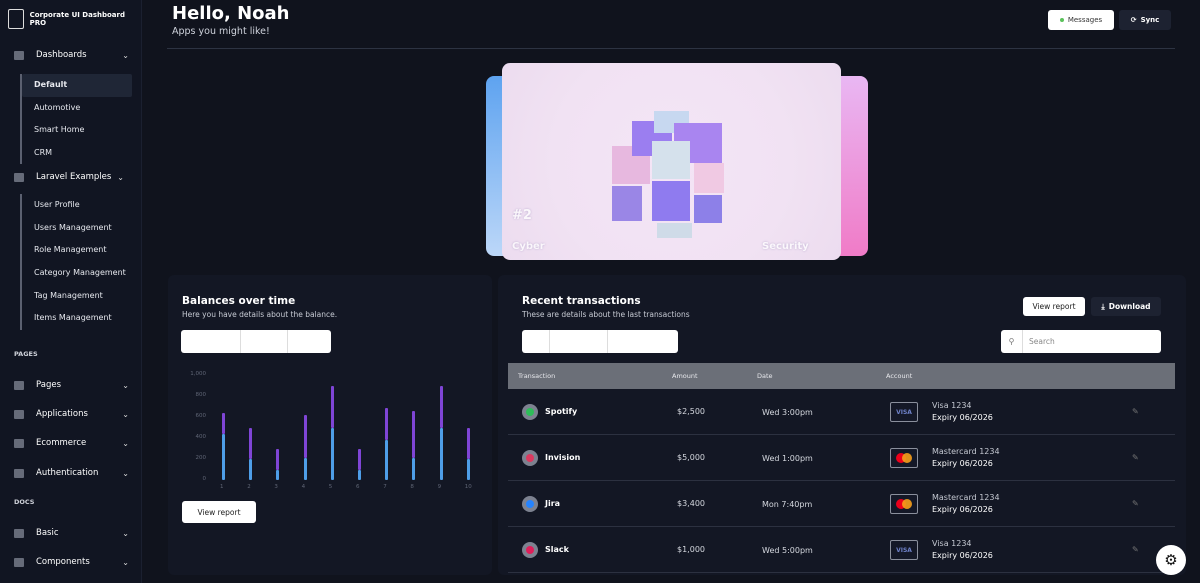 The height and width of the screenshot is (583, 1200). I want to click on visa-logo-icon: VISA, so click(904, 412).